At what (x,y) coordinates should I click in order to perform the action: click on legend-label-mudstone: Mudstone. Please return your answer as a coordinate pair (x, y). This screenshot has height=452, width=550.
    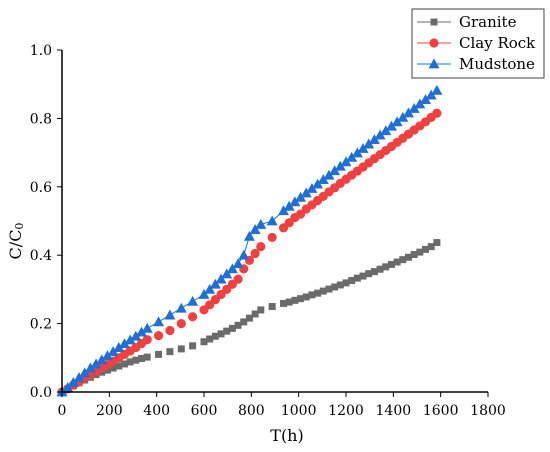
    Looking at the image, I should click on (497, 64).